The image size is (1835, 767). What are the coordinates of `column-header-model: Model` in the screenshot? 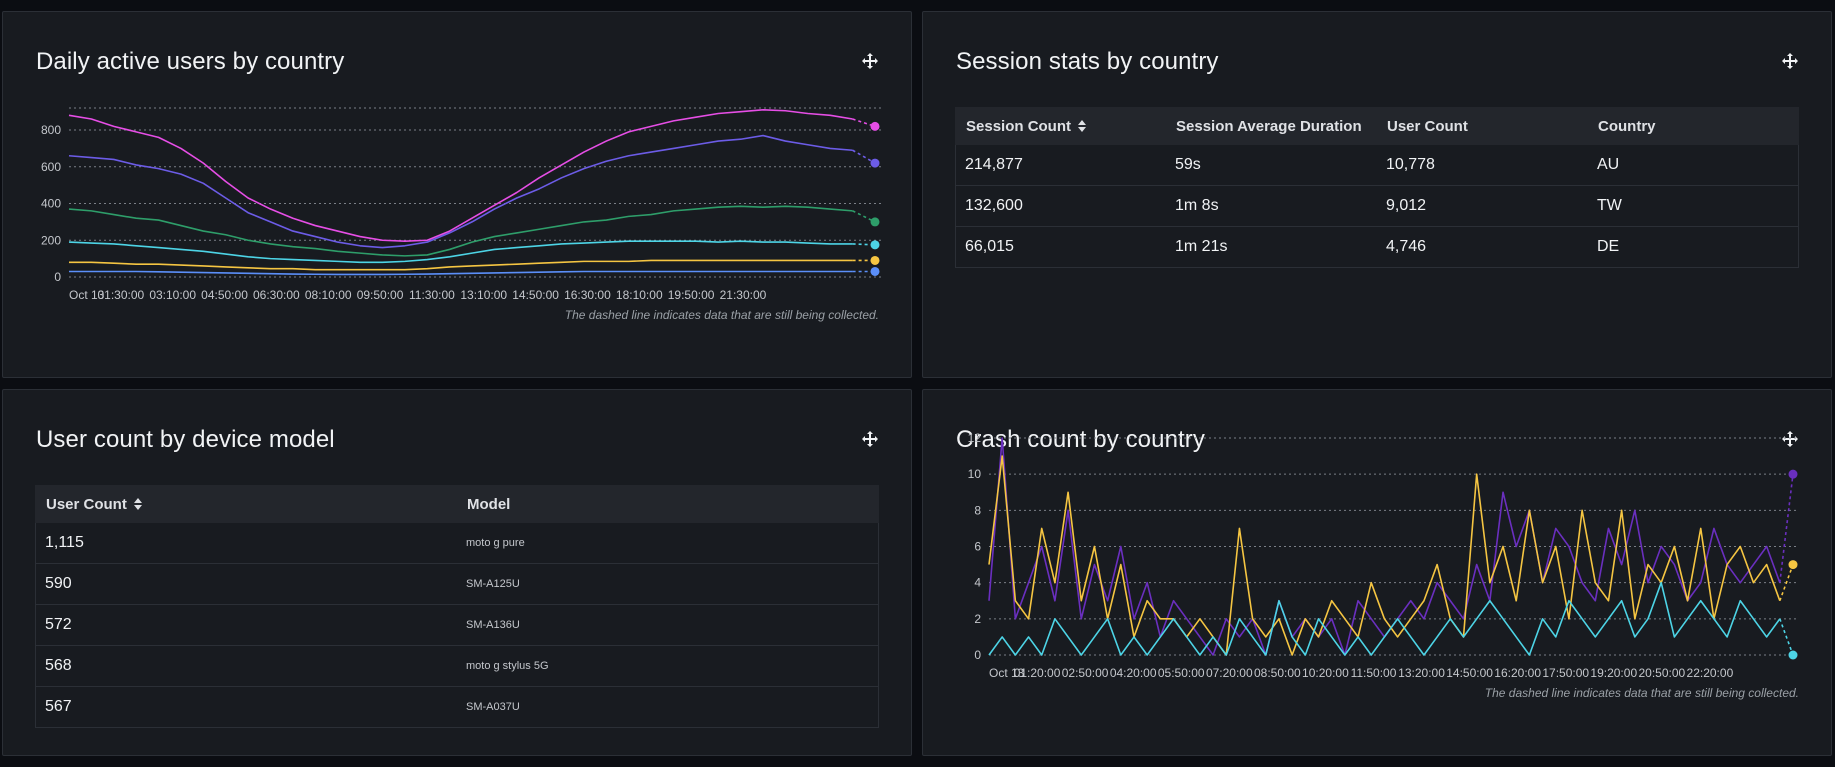 It's located at (667, 504).